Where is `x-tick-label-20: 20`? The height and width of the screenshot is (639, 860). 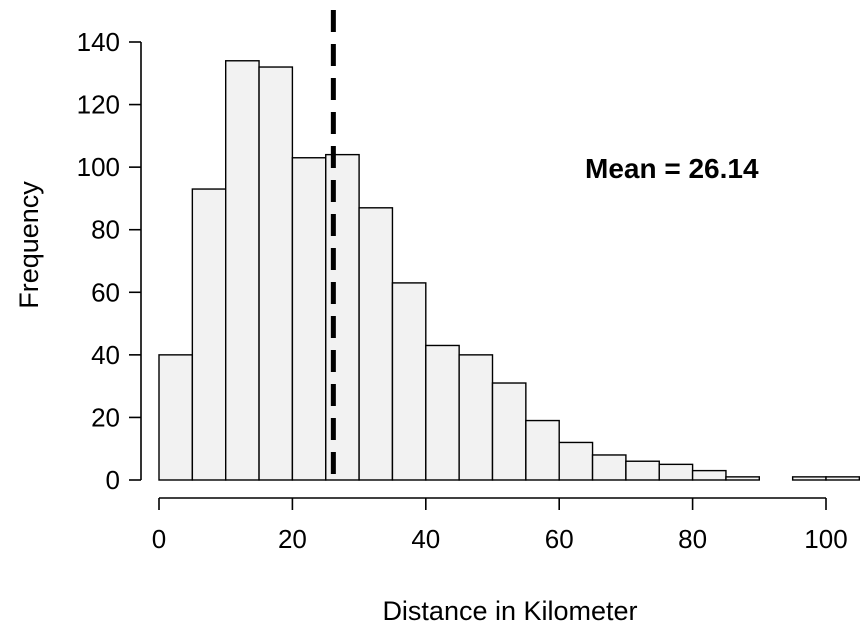
x-tick-label-20: 20 is located at coordinates (292, 539).